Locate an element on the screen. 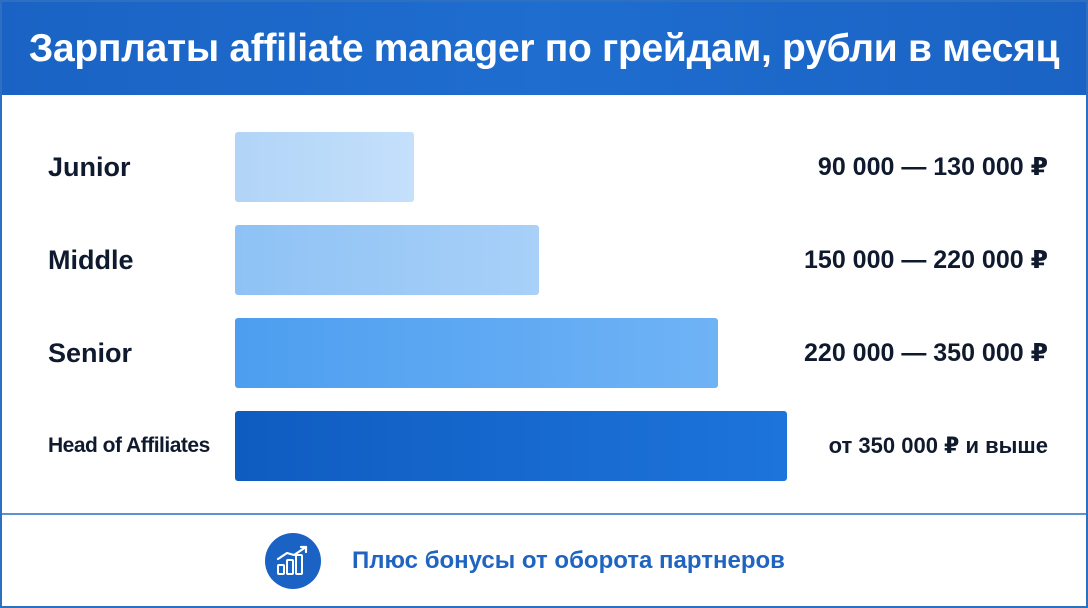 Image resolution: width=1088 pixels, height=608 pixels. category-label: Middle is located at coordinates (91, 259).